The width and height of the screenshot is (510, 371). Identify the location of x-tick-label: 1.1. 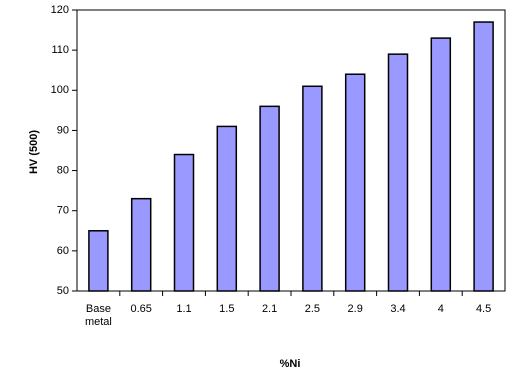
(183, 309).